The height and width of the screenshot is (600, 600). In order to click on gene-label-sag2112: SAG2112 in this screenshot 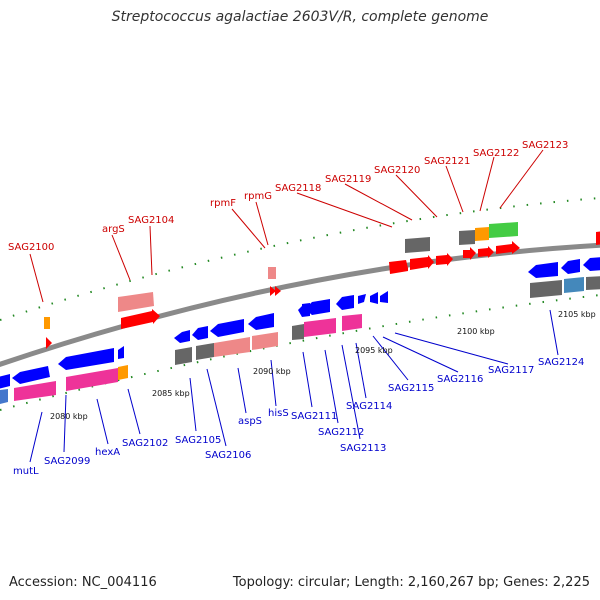, I will do `click(341, 432)`.